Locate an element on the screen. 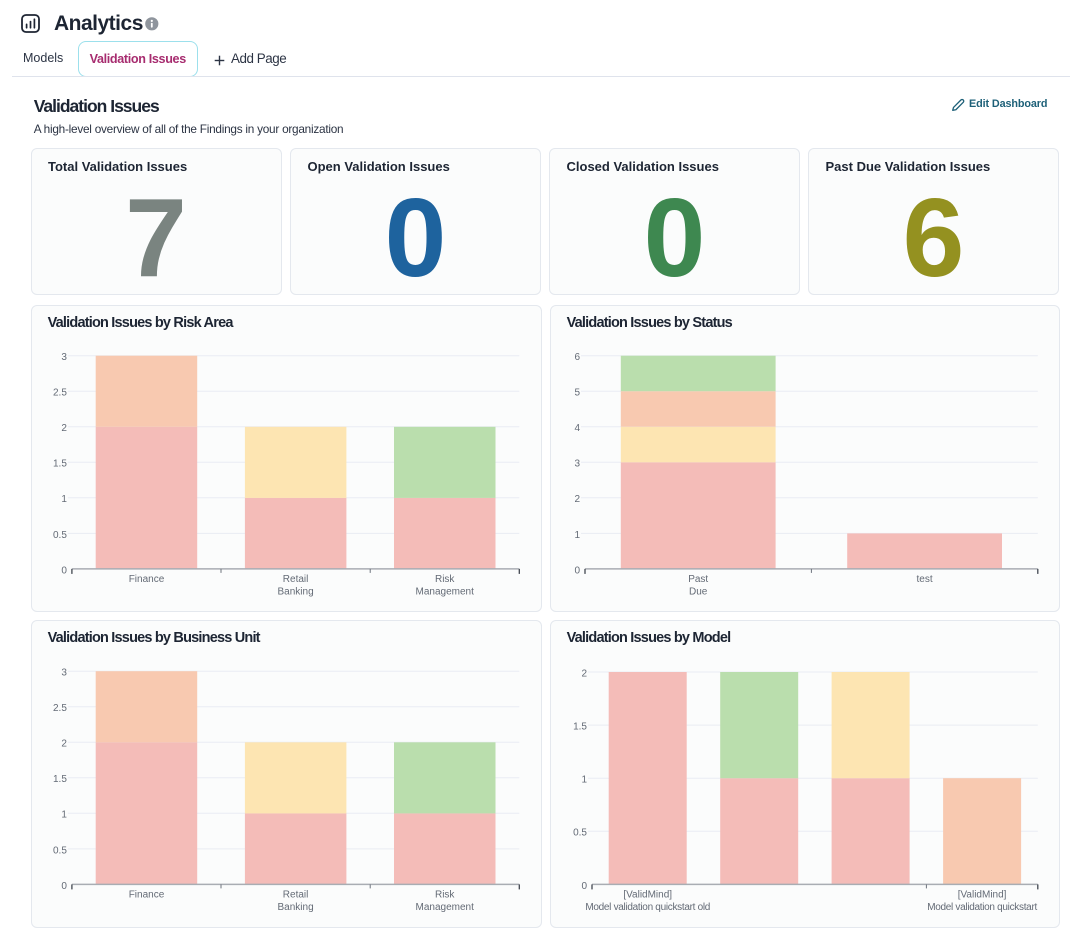 This screenshot has height=943, width=1082. svg-text: 5 is located at coordinates (577, 393).